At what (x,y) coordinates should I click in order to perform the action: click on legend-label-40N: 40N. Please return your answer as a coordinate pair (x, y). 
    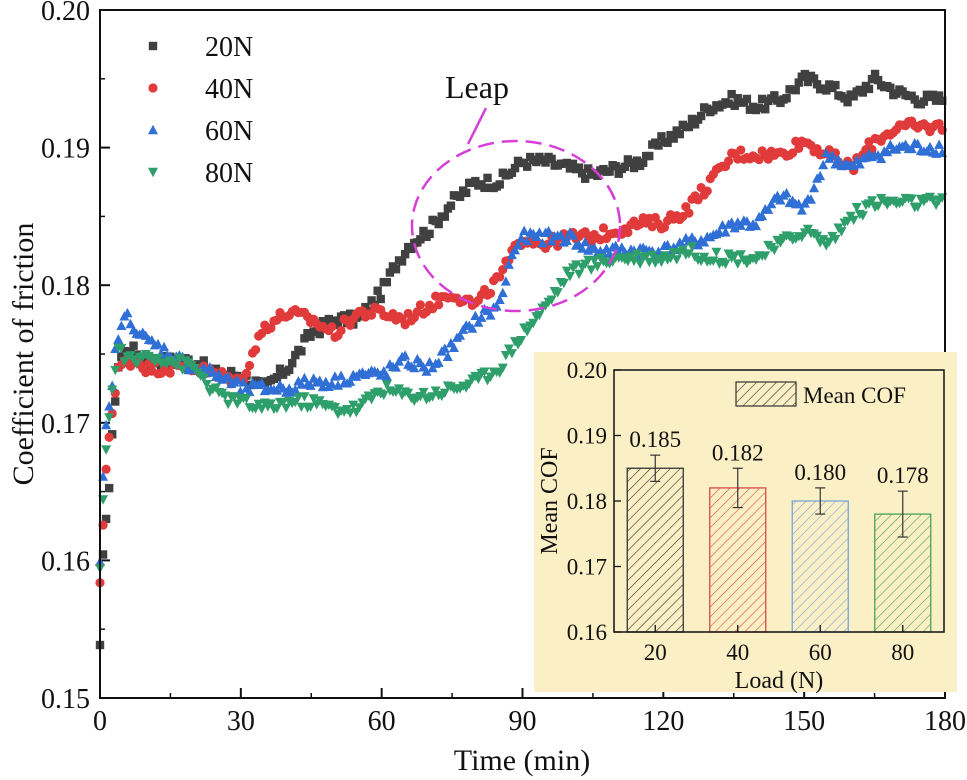
    Looking at the image, I should click on (229, 89).